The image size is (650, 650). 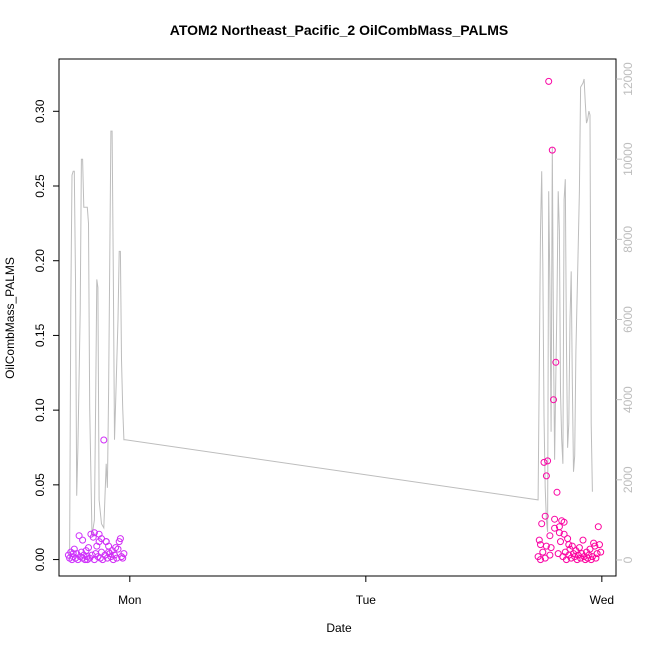 I want to click on y-tick-label: 0.25, so click(x=40, y=186).